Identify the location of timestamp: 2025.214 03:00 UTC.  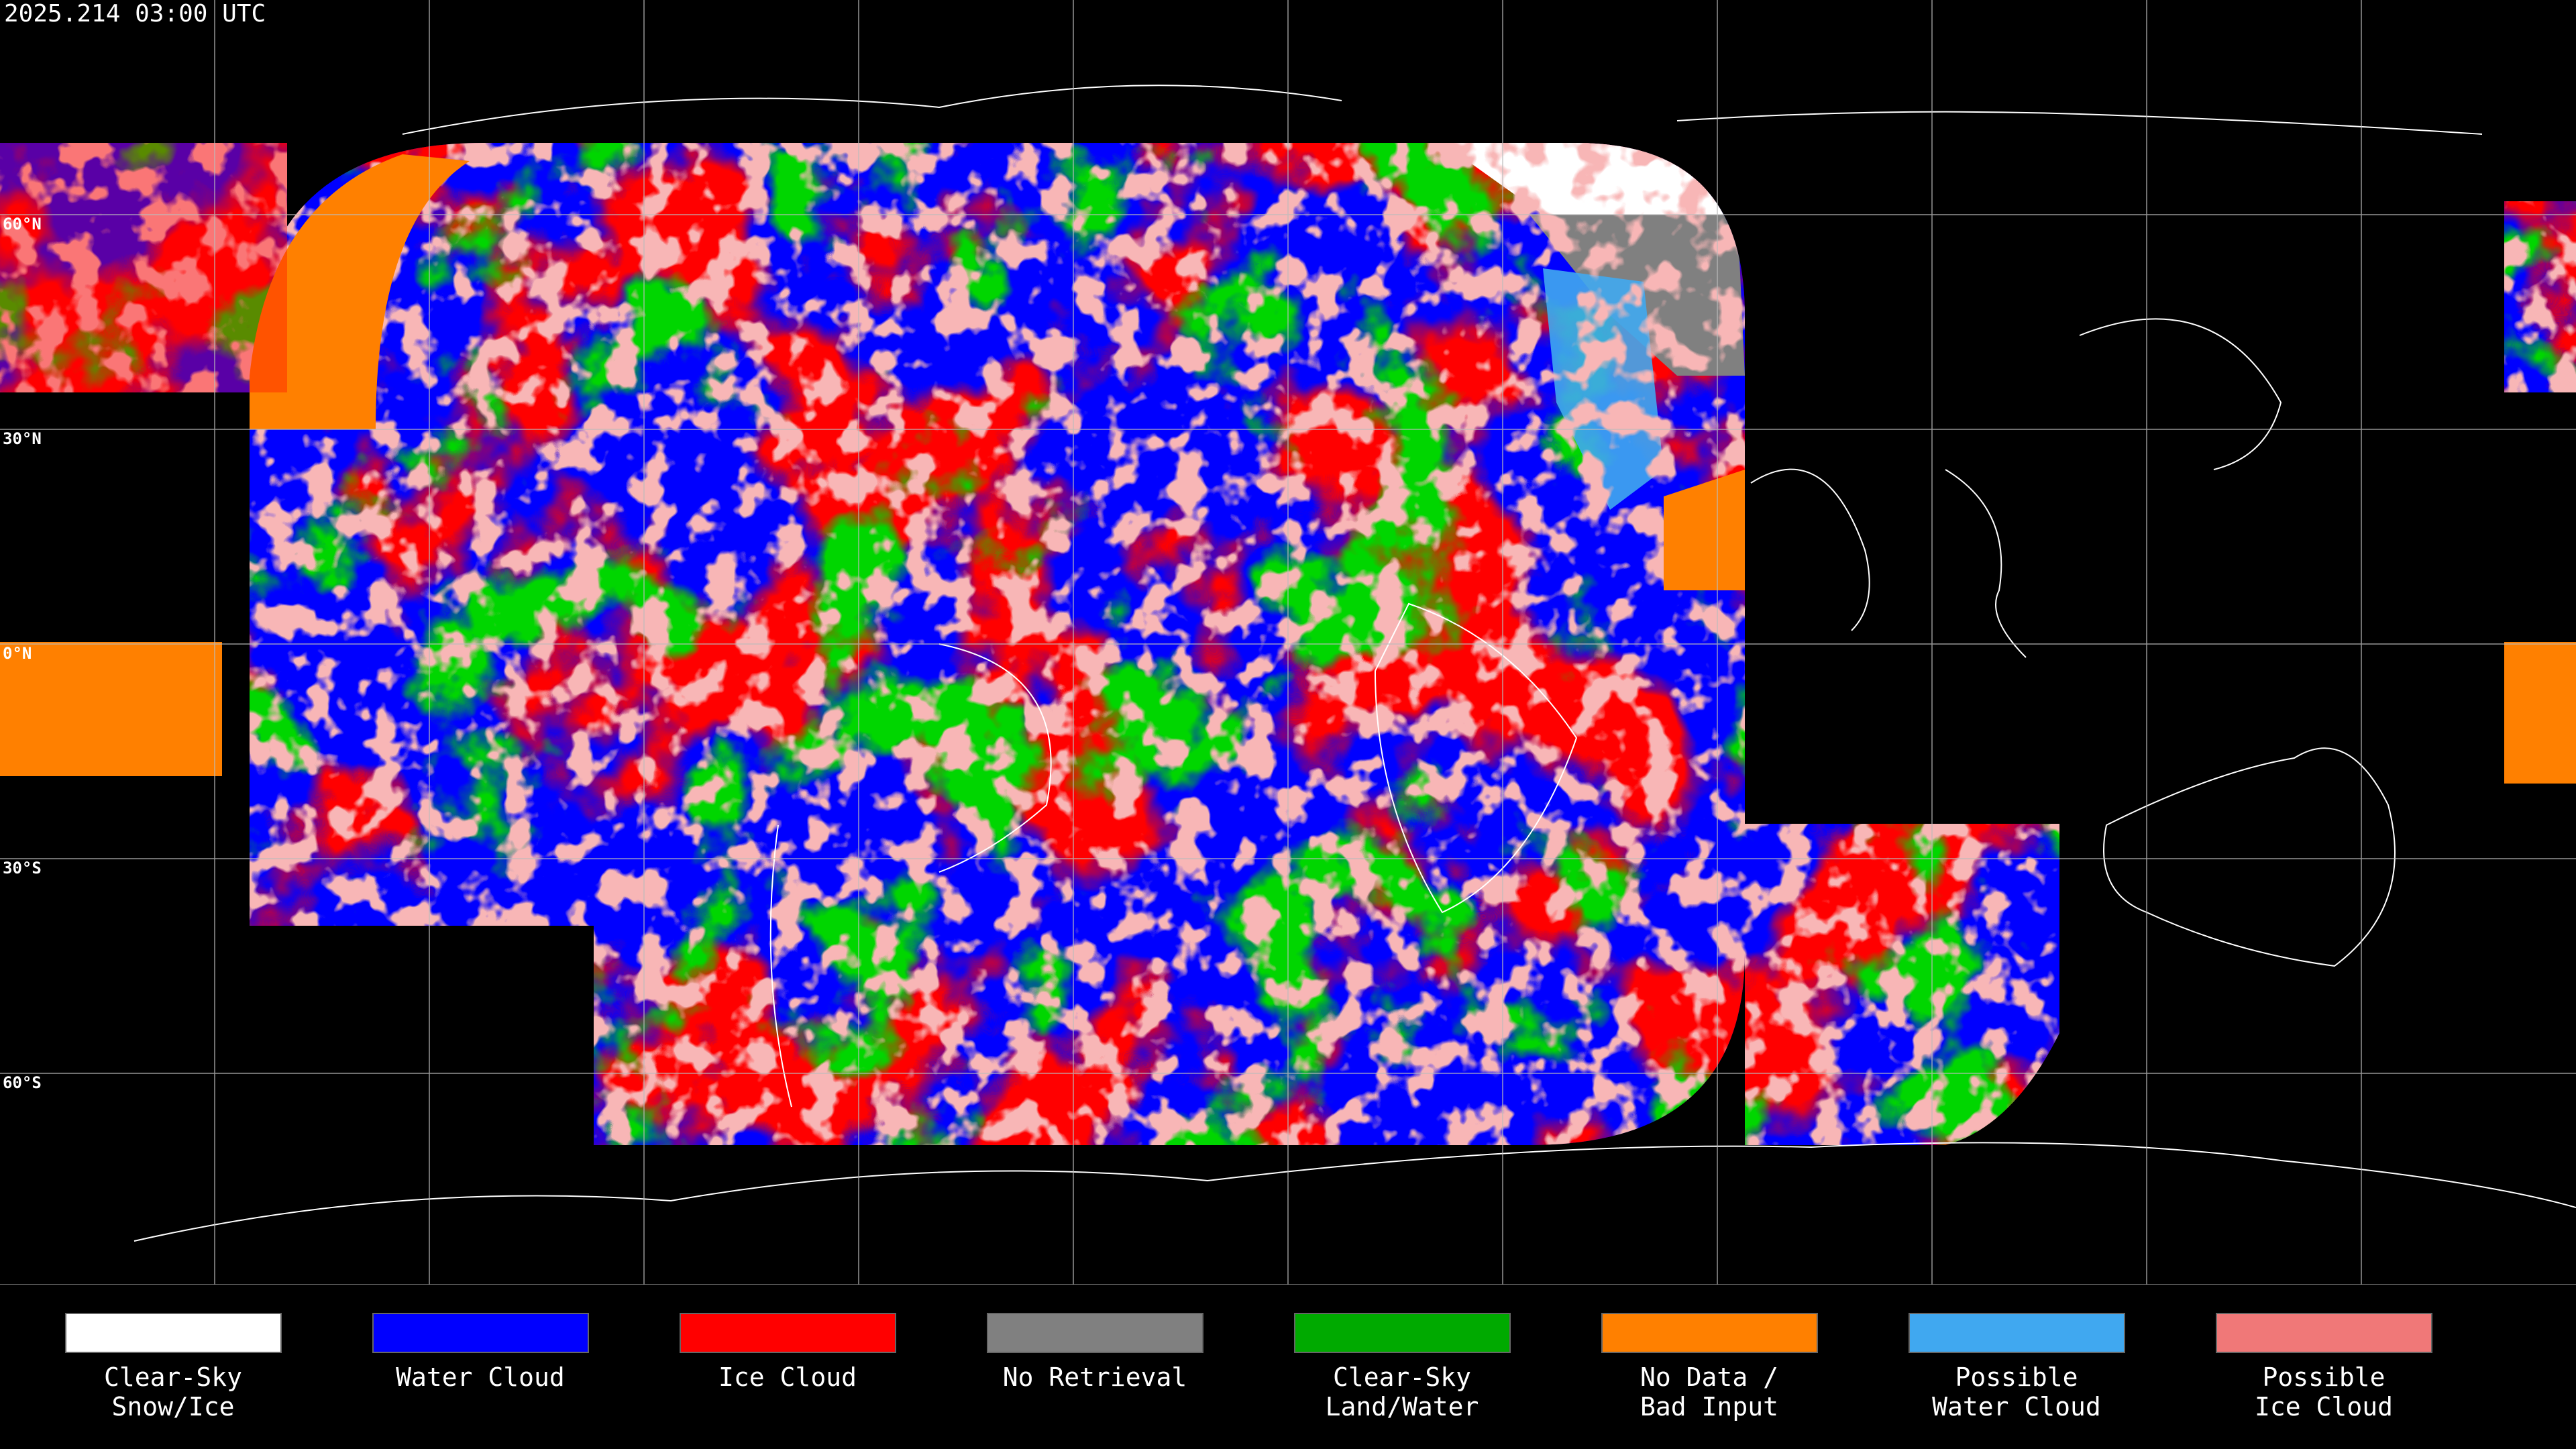
(135, 14).